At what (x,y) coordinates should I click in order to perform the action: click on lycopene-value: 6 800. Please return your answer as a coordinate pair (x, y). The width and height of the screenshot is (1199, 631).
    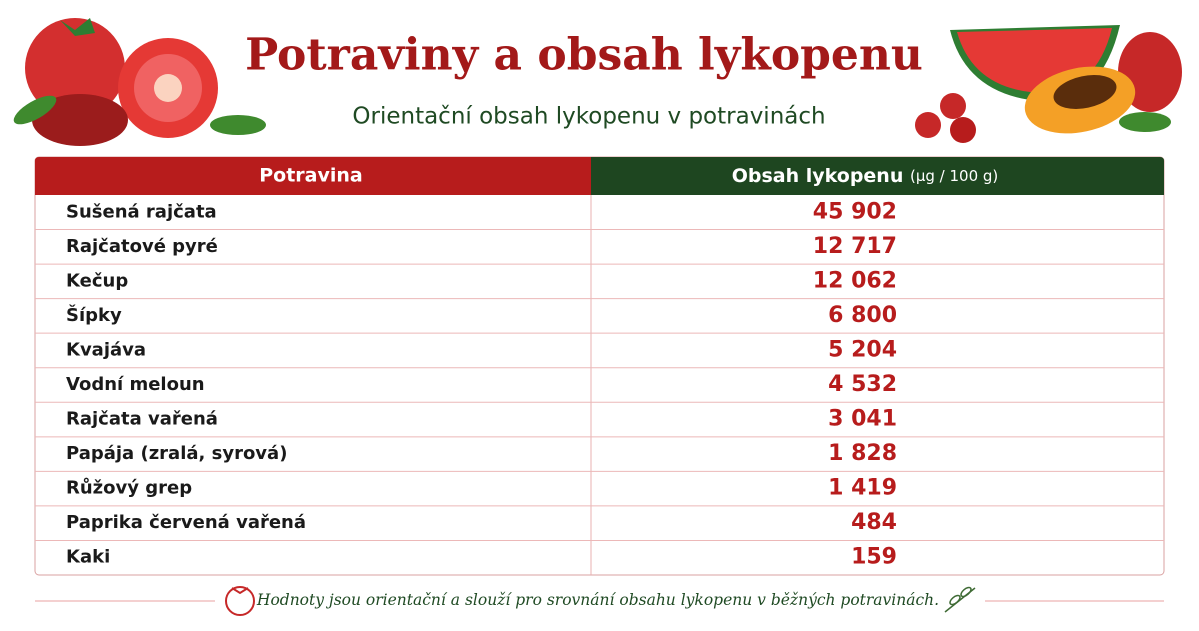
    Looking at the image, I should click on (862, 315).